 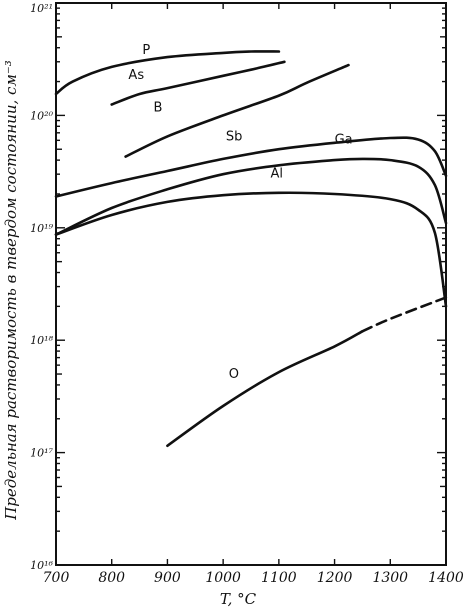 I want to click on x-tick-label-1100: 1100, so click(x=279, y=578).